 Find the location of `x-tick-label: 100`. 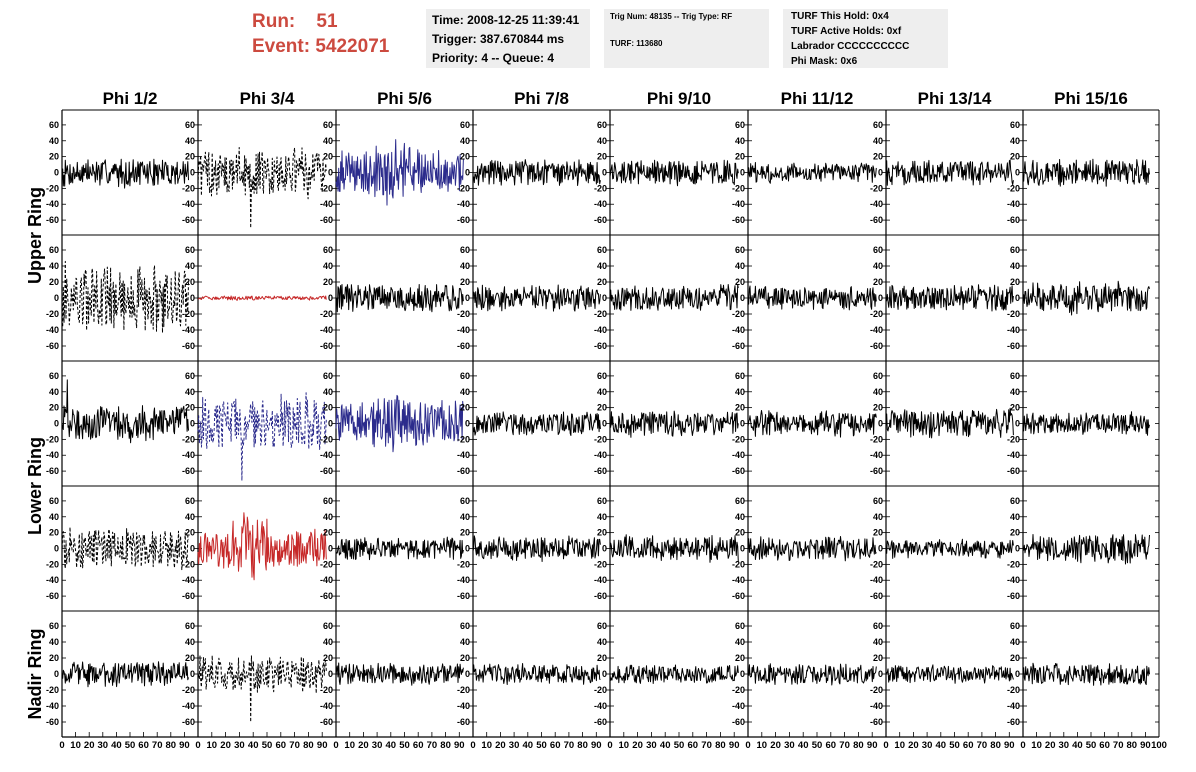

x-tick-label: 100 is located at coordinates (1159, 745).